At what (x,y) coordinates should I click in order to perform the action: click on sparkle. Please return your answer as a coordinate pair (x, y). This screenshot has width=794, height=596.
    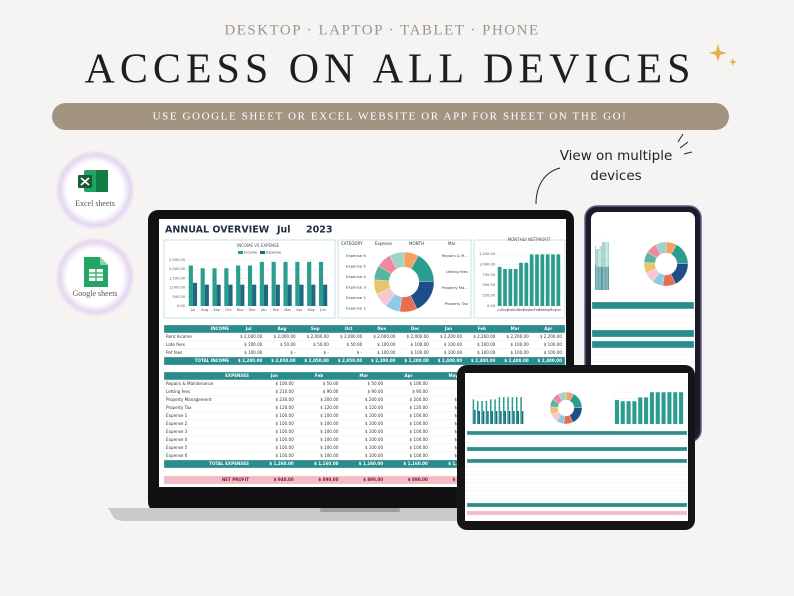
    Looking at the image, I should click on (723, 55).